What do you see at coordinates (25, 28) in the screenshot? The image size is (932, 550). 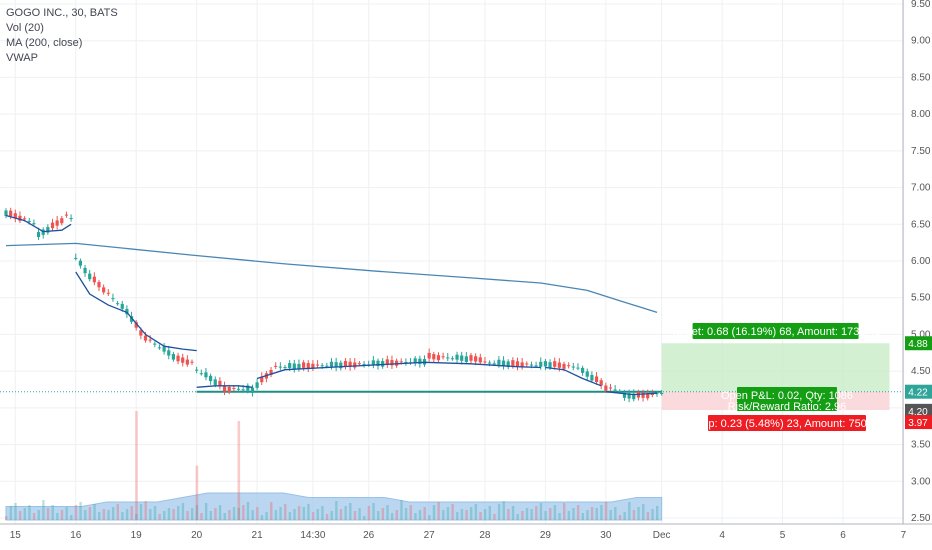 I see `legend-volume: Vol (20)` at bounding box center [25, 28].